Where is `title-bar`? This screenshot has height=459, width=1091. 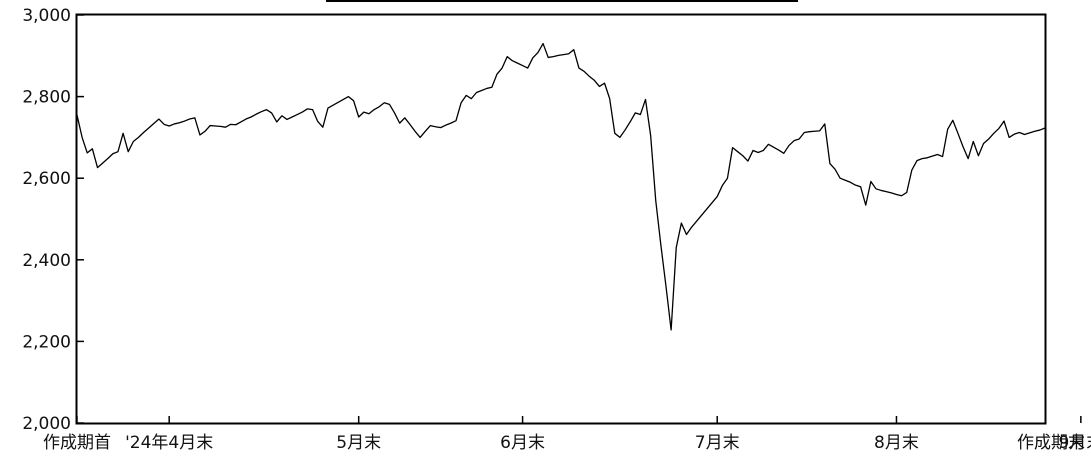 title-bar is located at coordinates (562, 1).